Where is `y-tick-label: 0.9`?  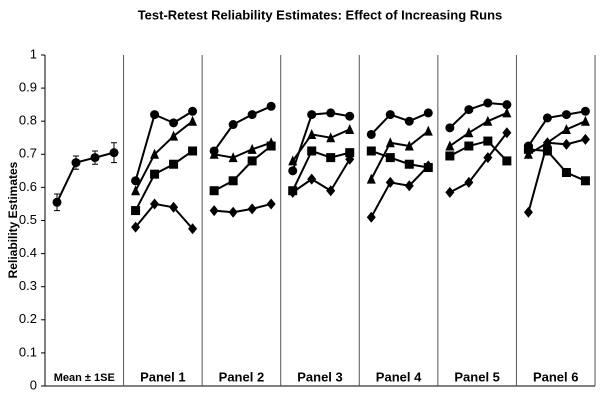 y-tick-label: 0.9 is located at coordinates (28, 87).